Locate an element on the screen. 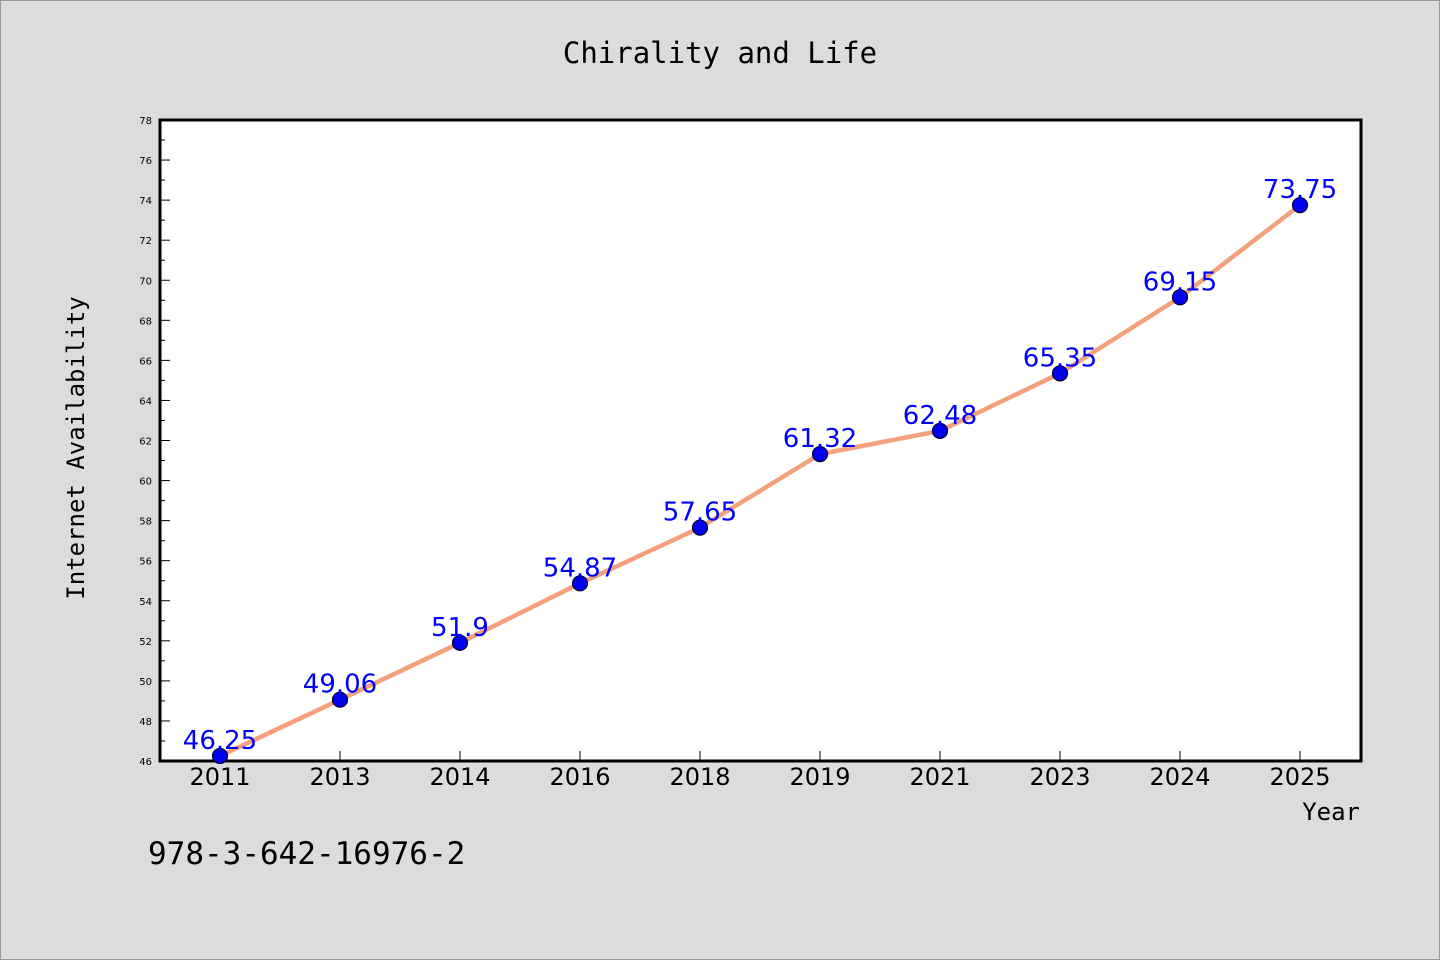 The height and width of the screenshot is (960, 1440). x-tick-label: 2014 is located at coordinates (459, 777).